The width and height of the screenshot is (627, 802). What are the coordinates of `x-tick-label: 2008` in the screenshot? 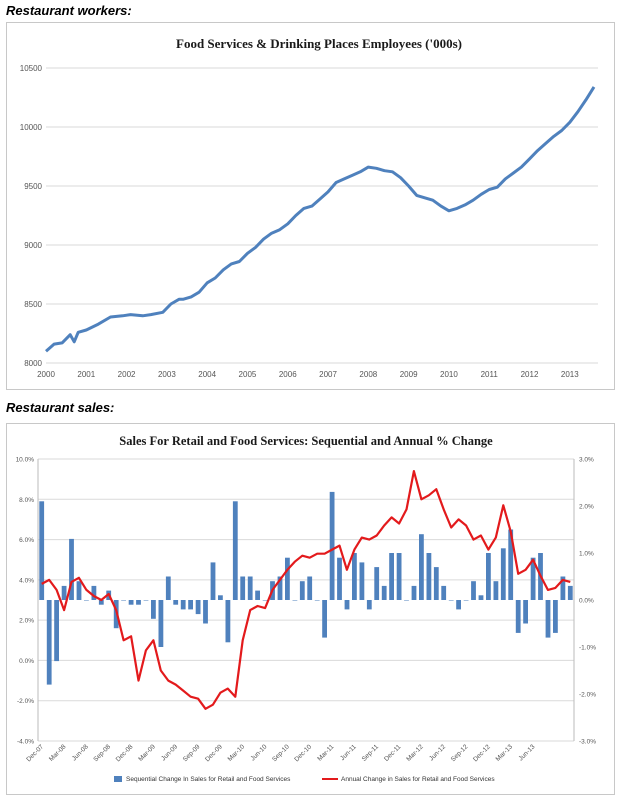 It's located at (368, 374).